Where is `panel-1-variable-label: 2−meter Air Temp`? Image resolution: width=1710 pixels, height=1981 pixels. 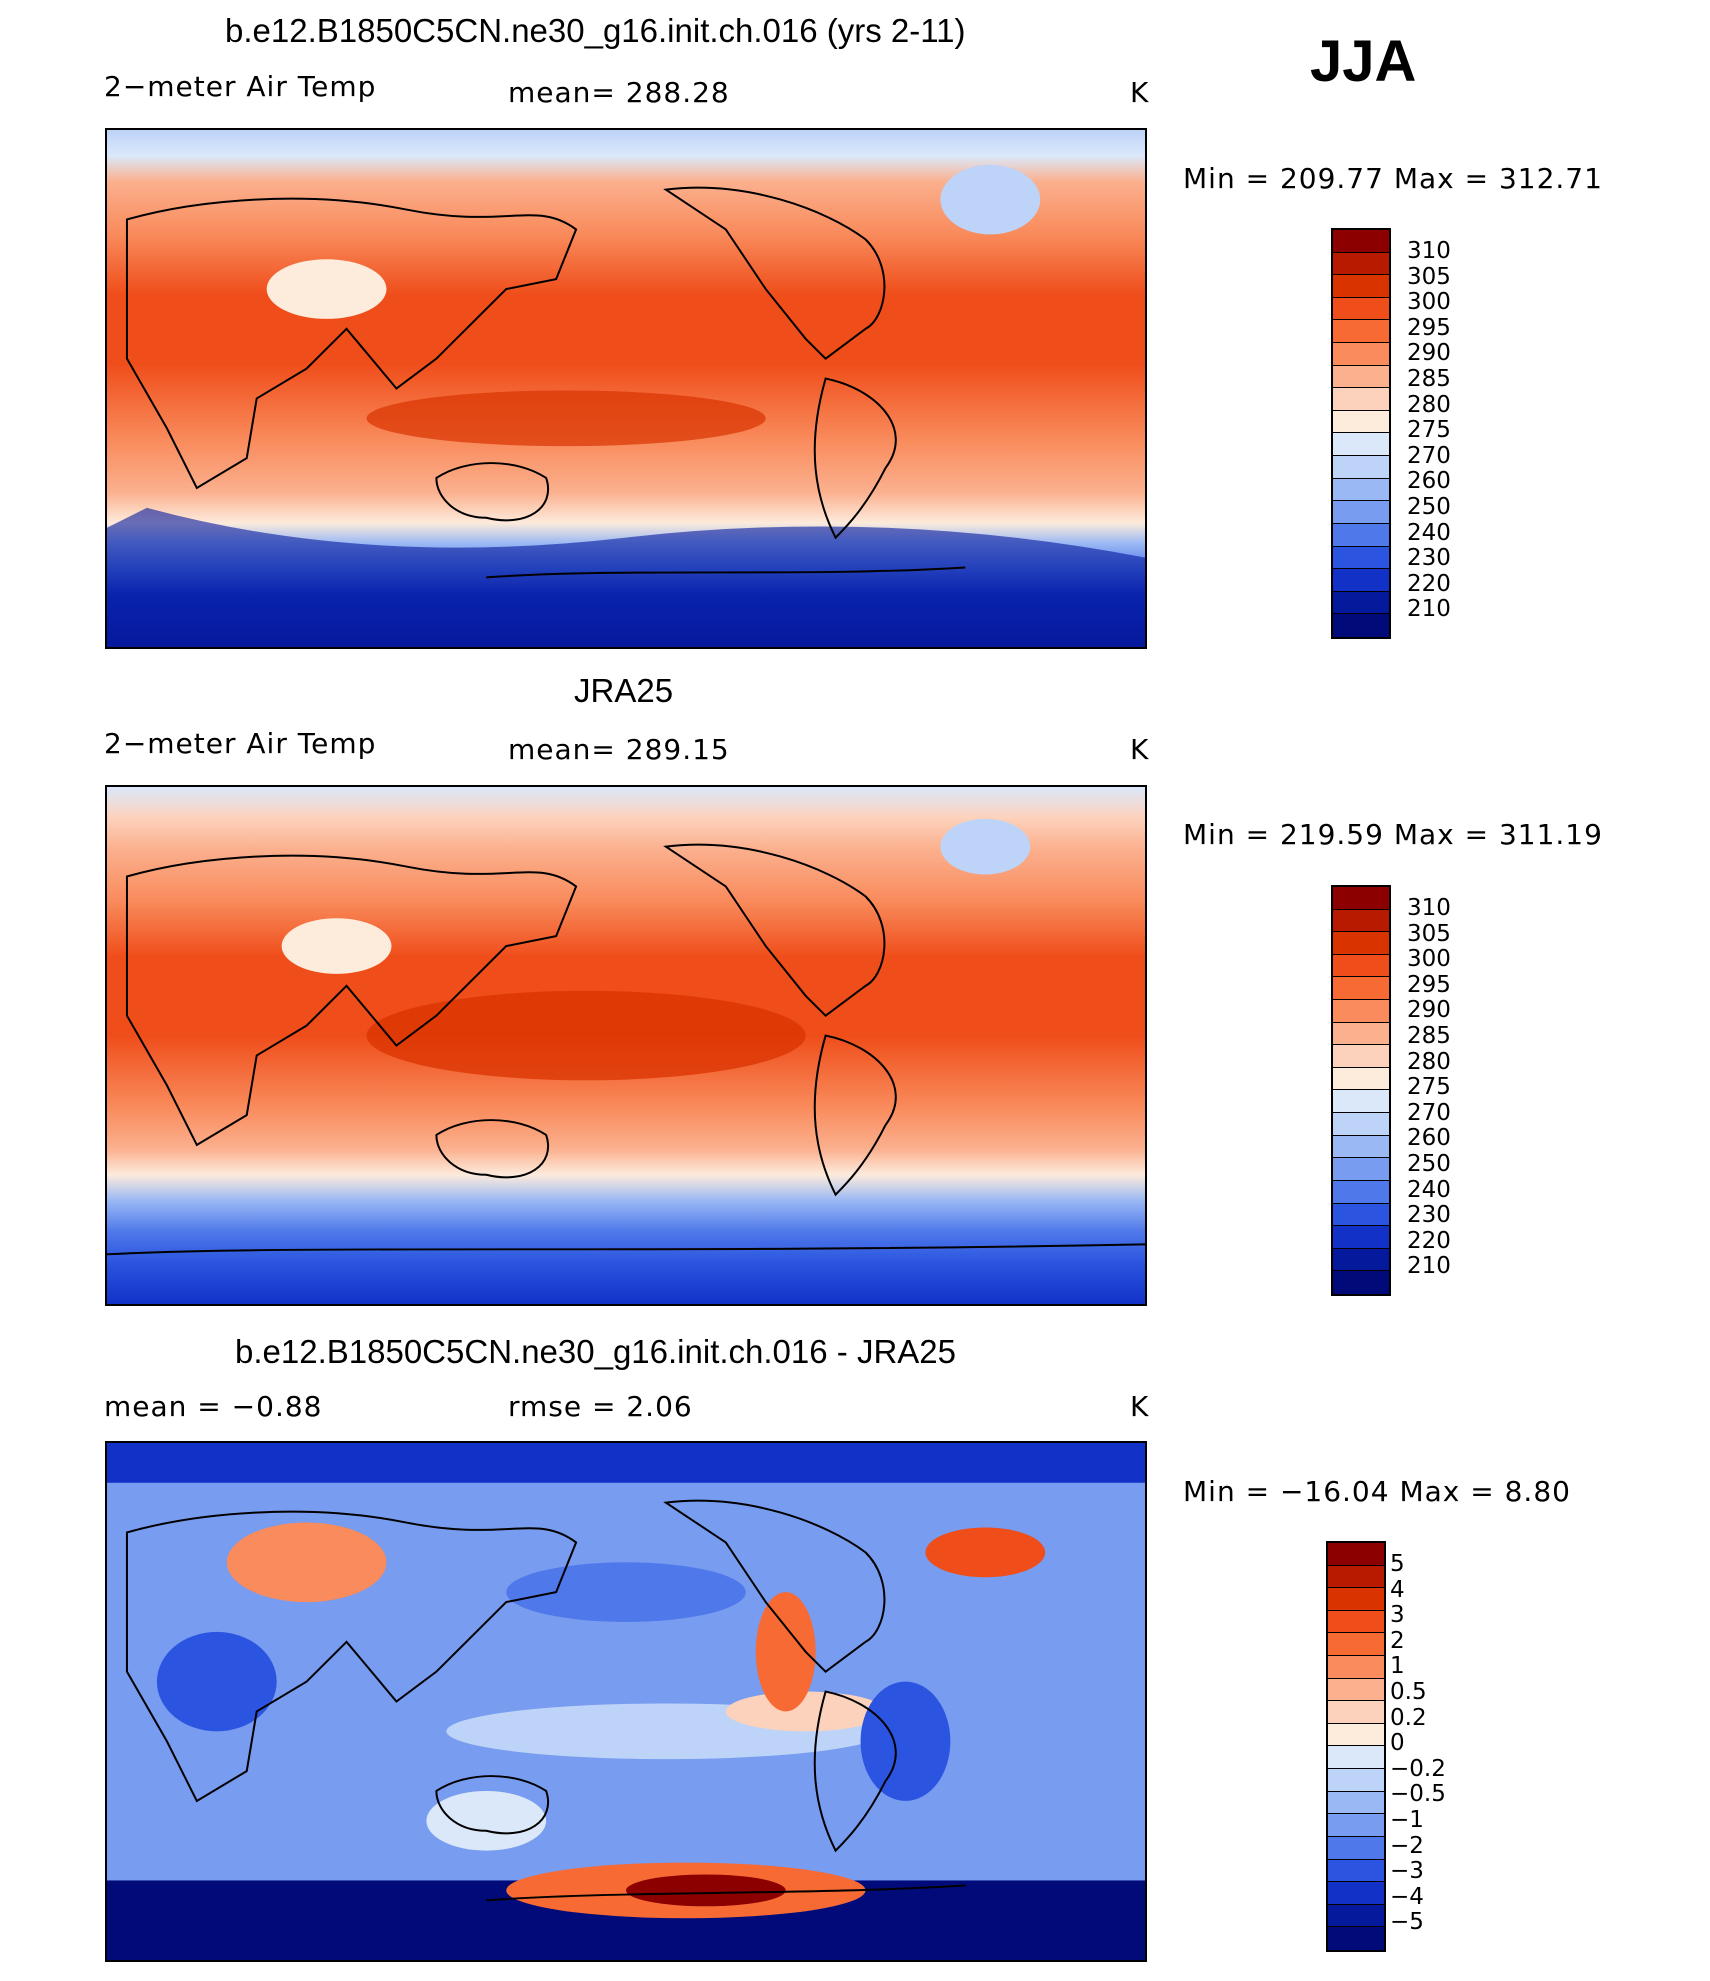
panel-1-variable-label: 2−meter Air Temp is located at coordinates (240, 86).